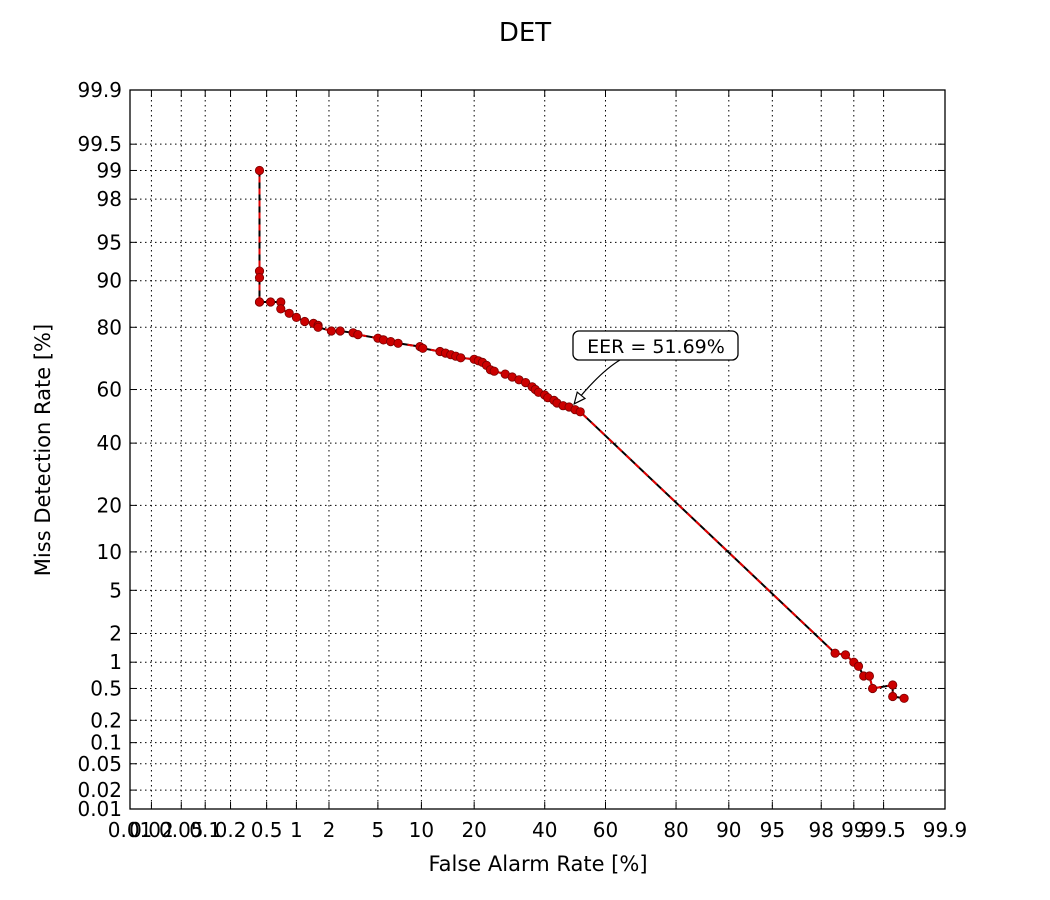  Describe the element at coordinates (580, 398) in the screenshot. I see `eer-arrowhead` at that location.